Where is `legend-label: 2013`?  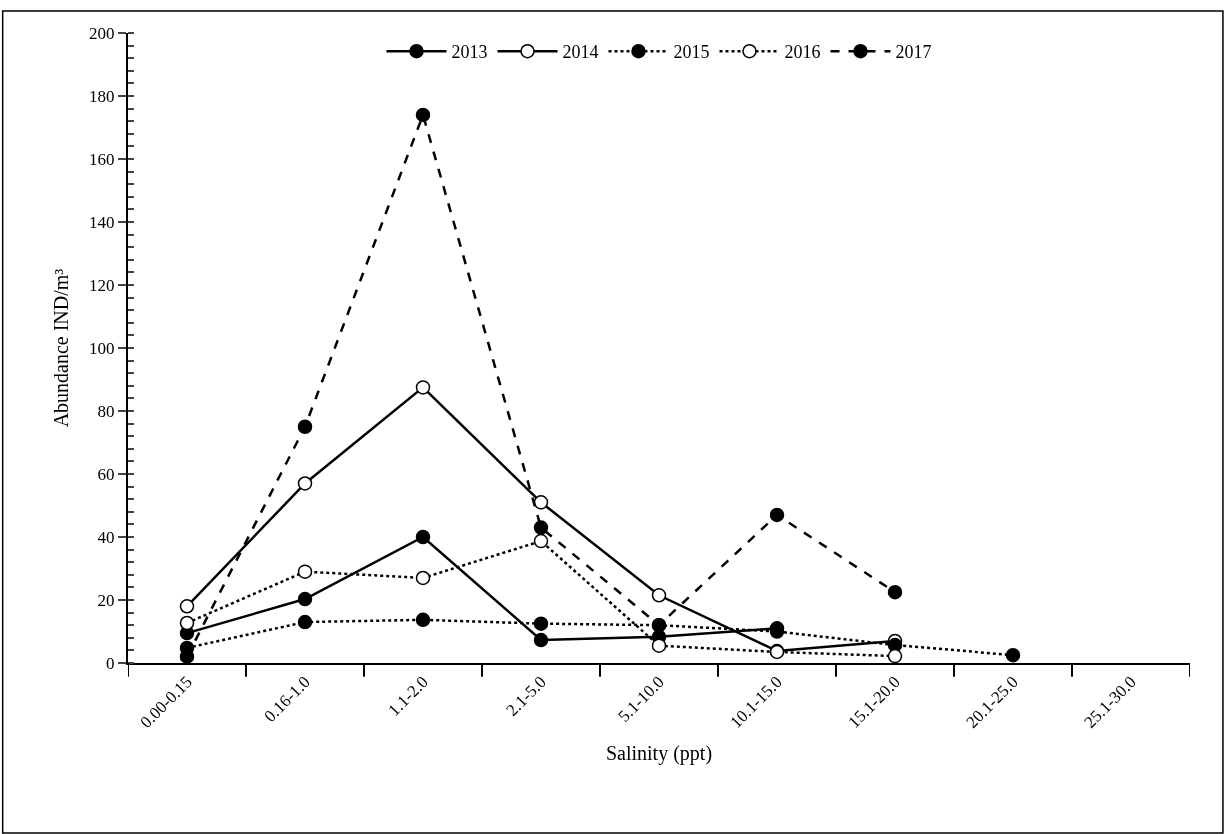
legend-label: 2013 is located at coordinates (469, 52).